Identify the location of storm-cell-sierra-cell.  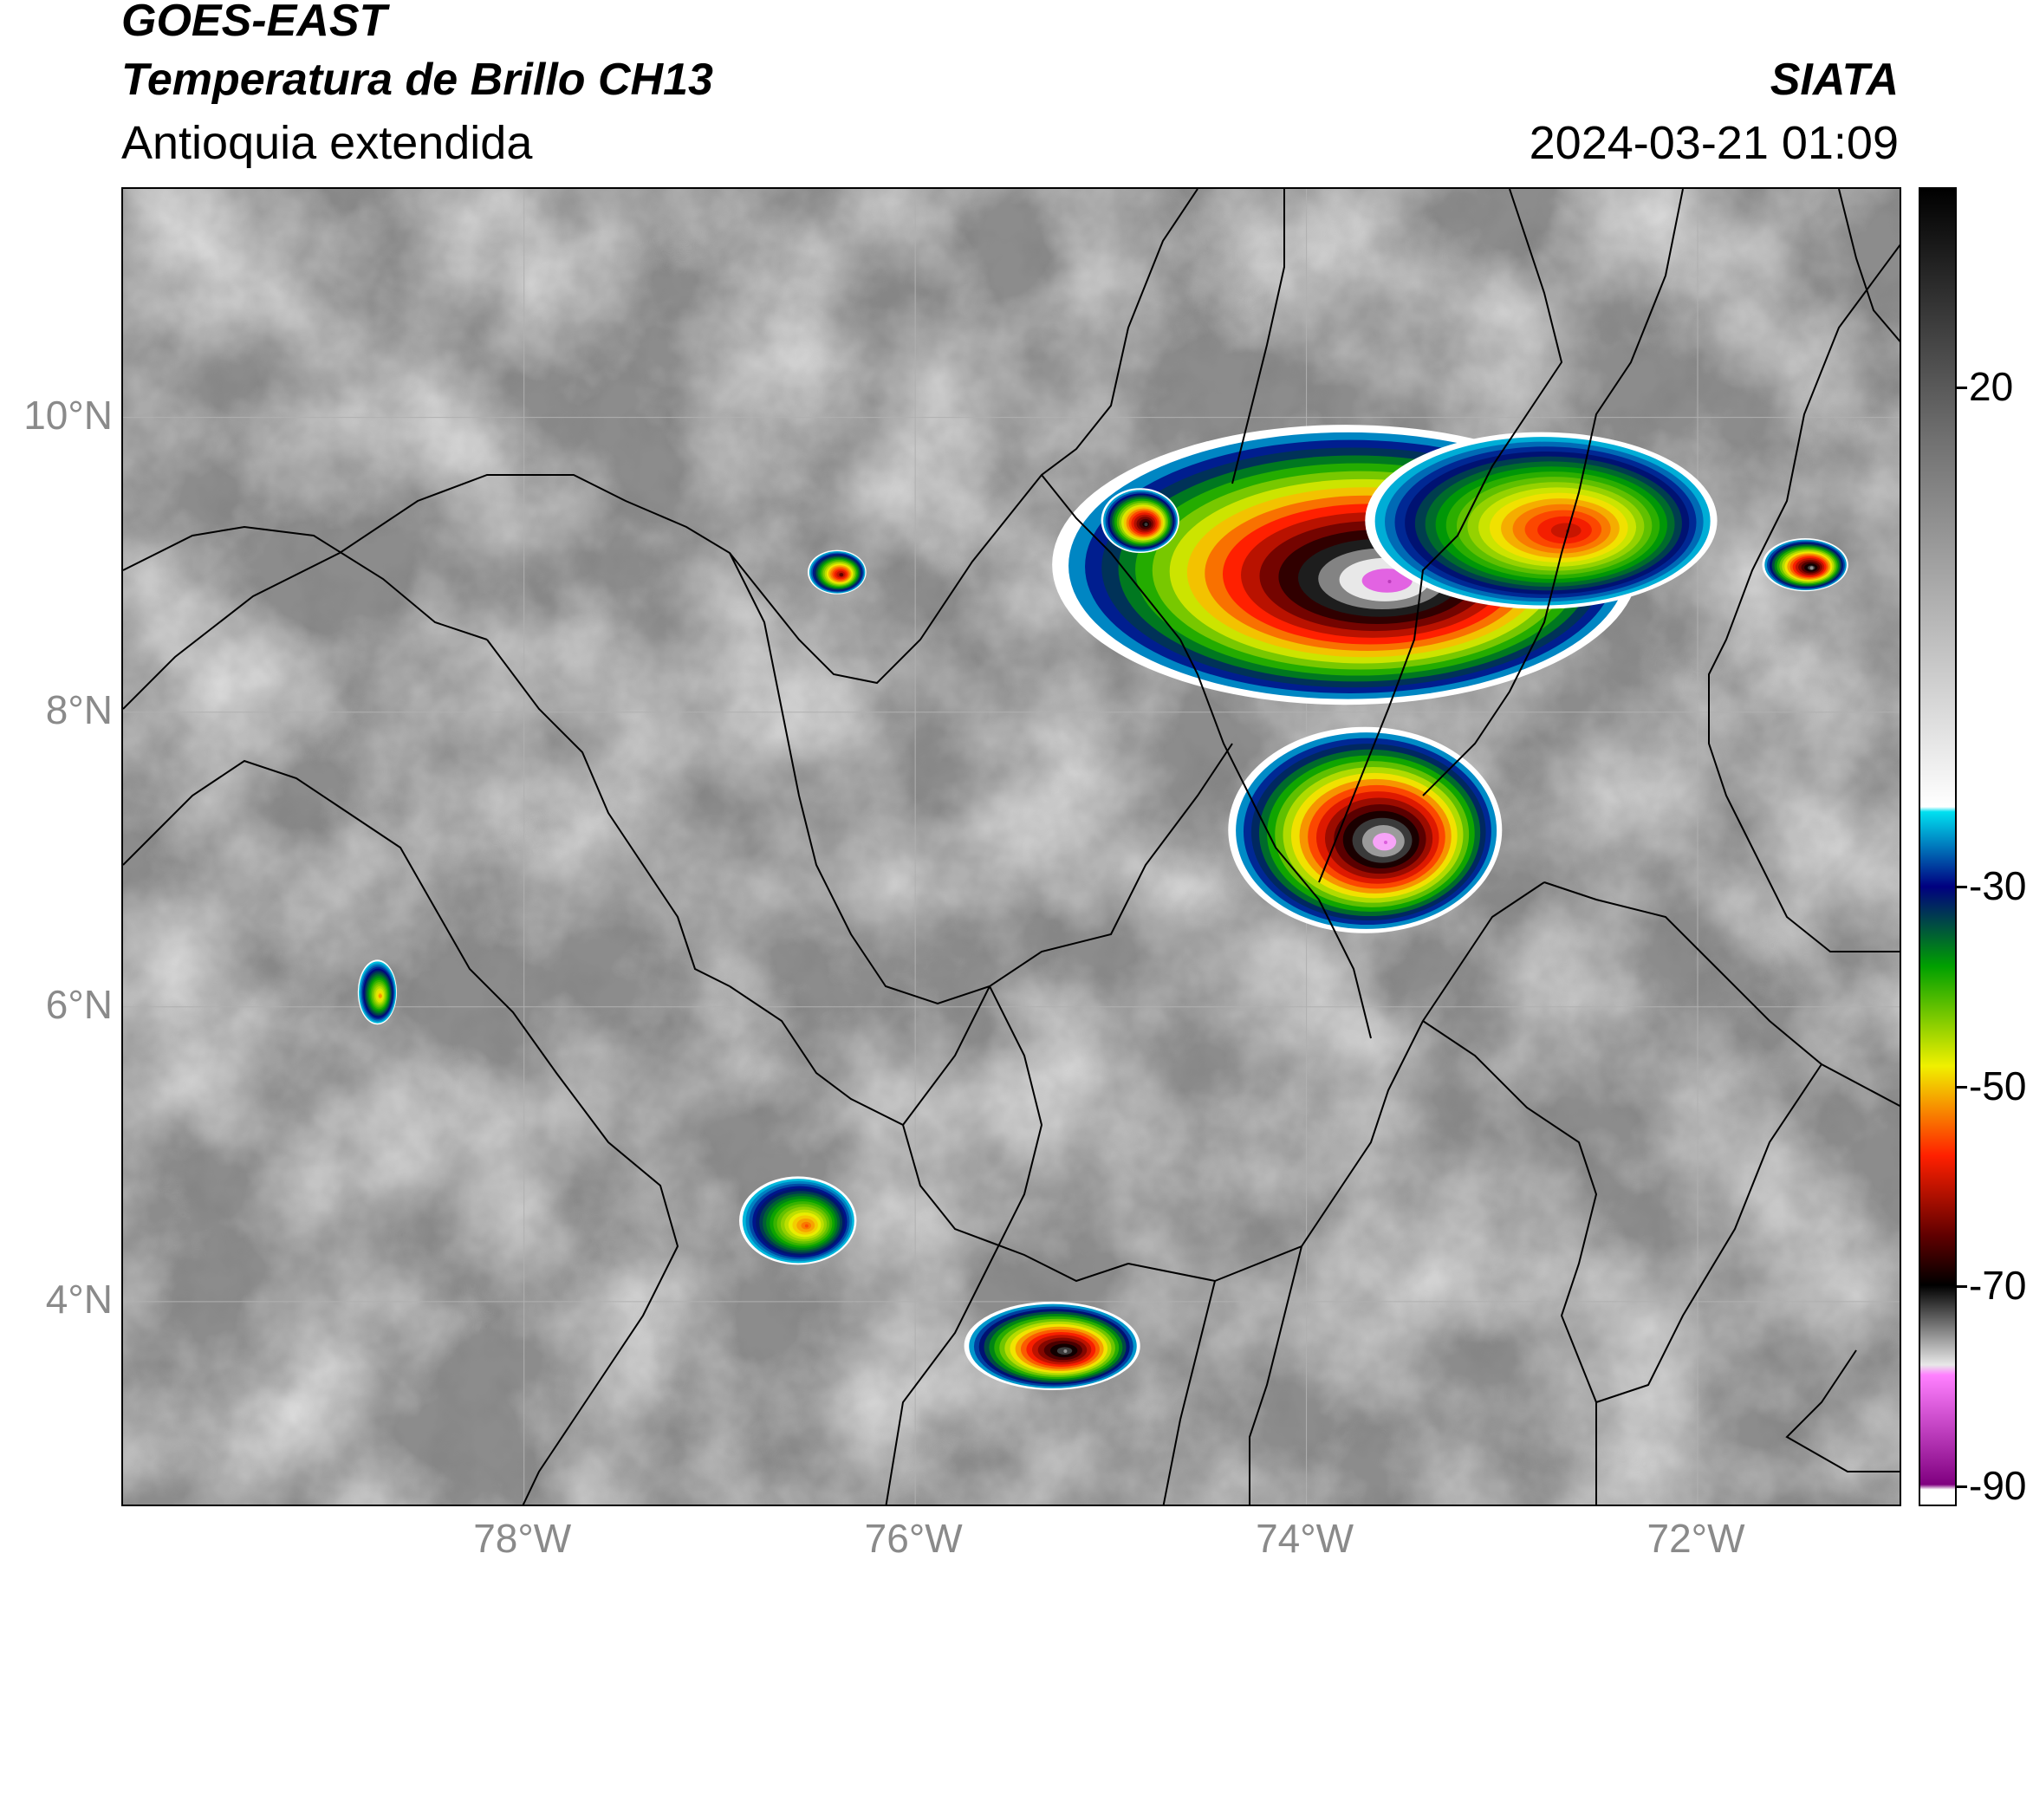
(1140, 521).